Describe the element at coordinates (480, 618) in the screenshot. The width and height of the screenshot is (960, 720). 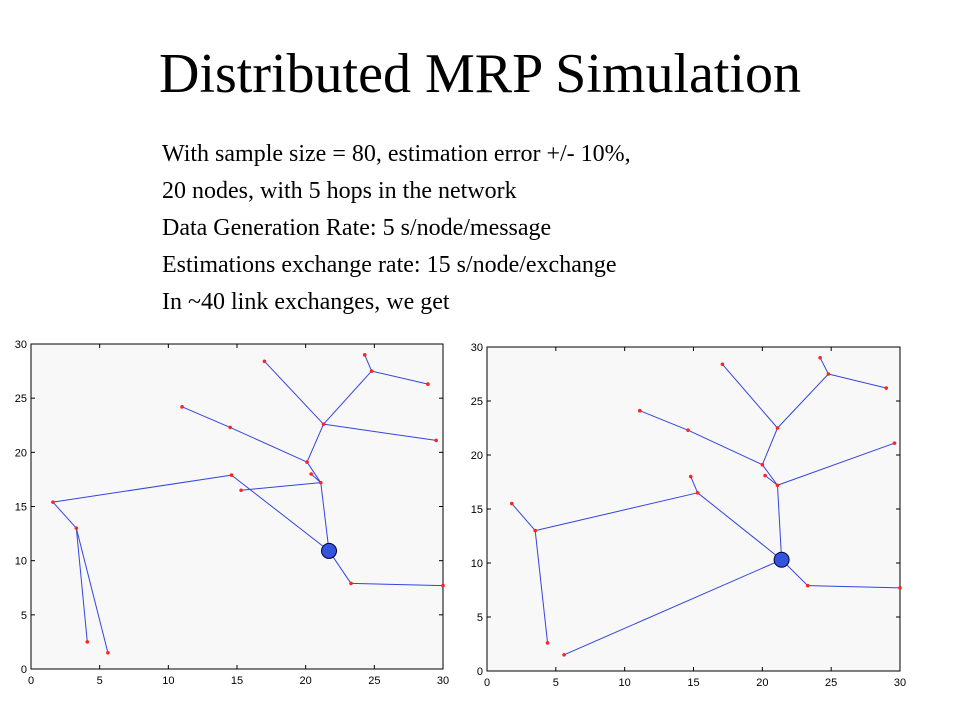
I see `y-tick-label: 5` at that location.